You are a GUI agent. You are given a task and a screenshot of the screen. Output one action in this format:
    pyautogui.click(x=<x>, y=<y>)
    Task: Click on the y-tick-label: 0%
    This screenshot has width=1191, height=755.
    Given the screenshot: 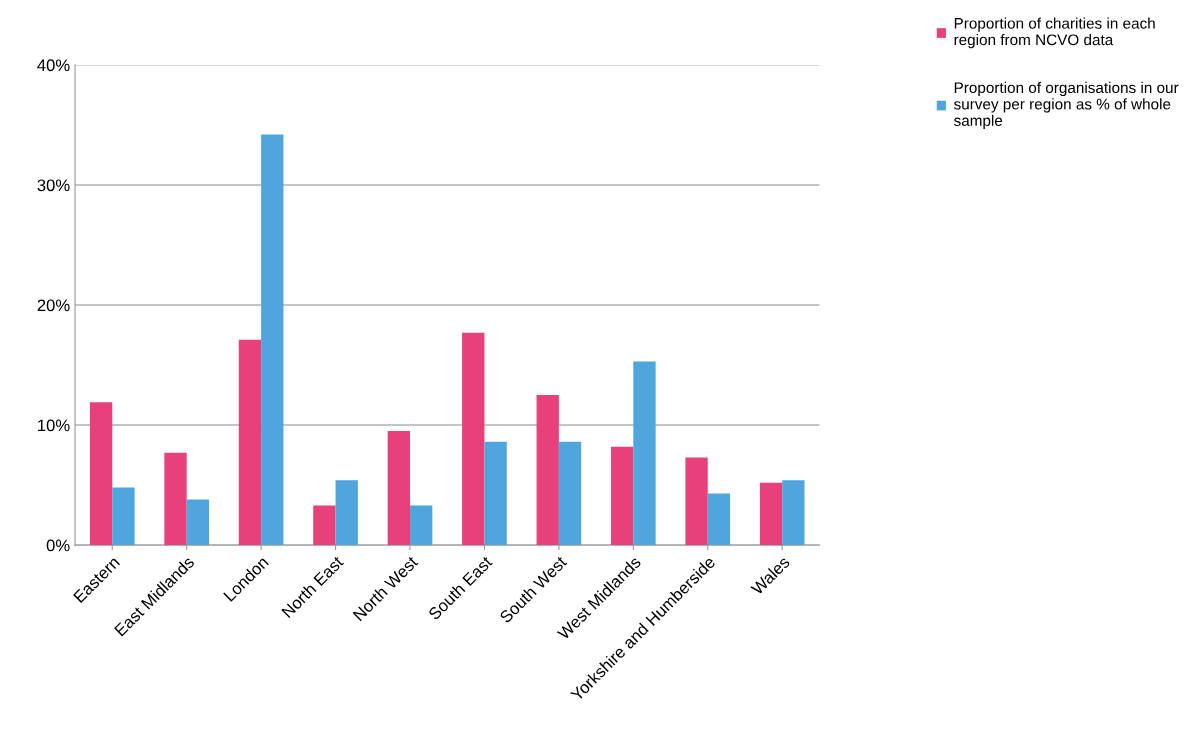 What is the action you would take?
    pyautogui.click(x=58, y=545)
    